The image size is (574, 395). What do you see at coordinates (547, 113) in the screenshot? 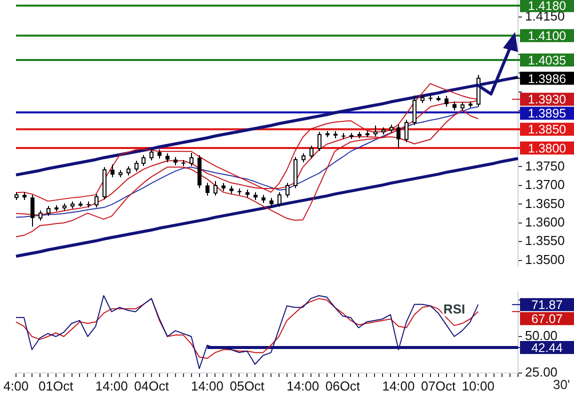
I see `ref-line-label: 1.3895` at bounding box center [547, 113].